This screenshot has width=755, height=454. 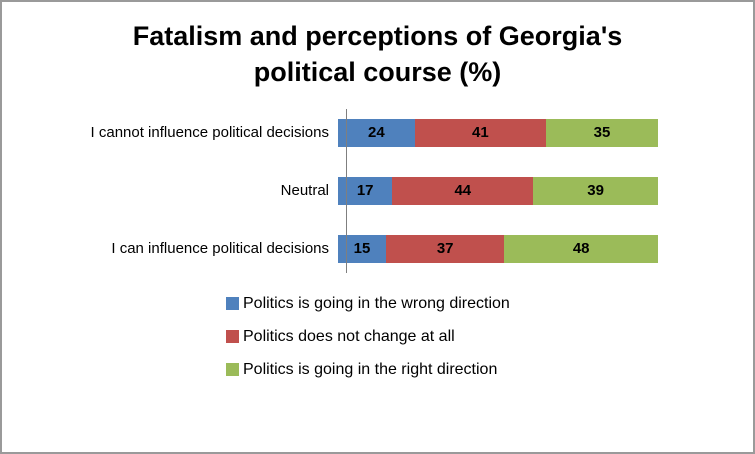 I want to click on bar-value-label: 24, so click(x=376, y=133).